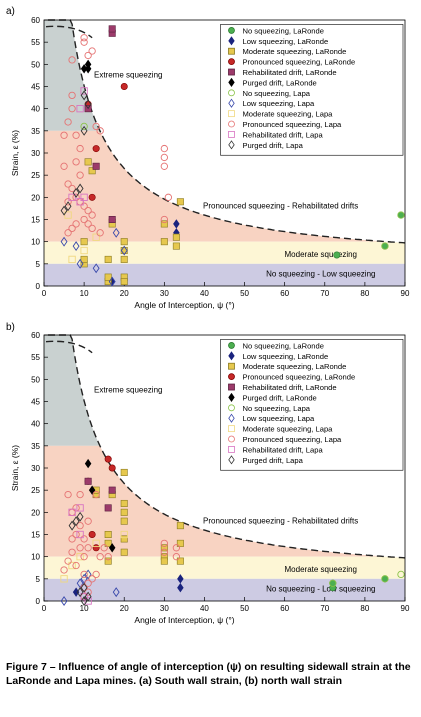 The width and height of the screenshot is (421, 717). Describe the element at coordinates (276, 408) in the screenshot. I see `legend-entry: No squeezing, Lapa` at that location.